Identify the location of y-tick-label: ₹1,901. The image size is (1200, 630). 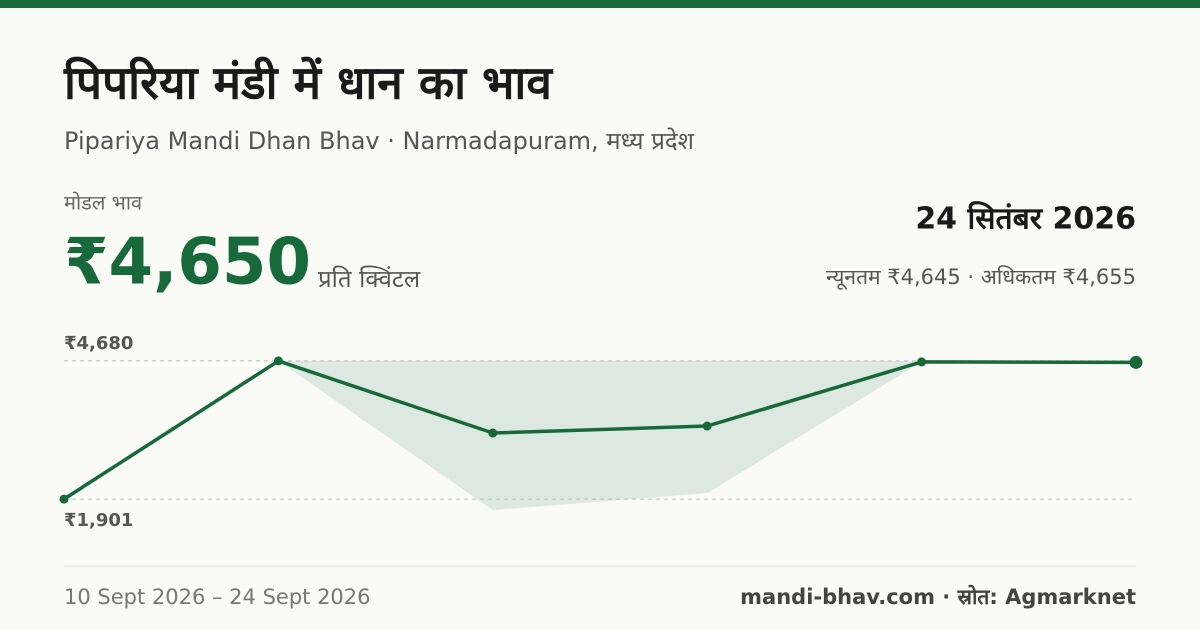
(98, 520).